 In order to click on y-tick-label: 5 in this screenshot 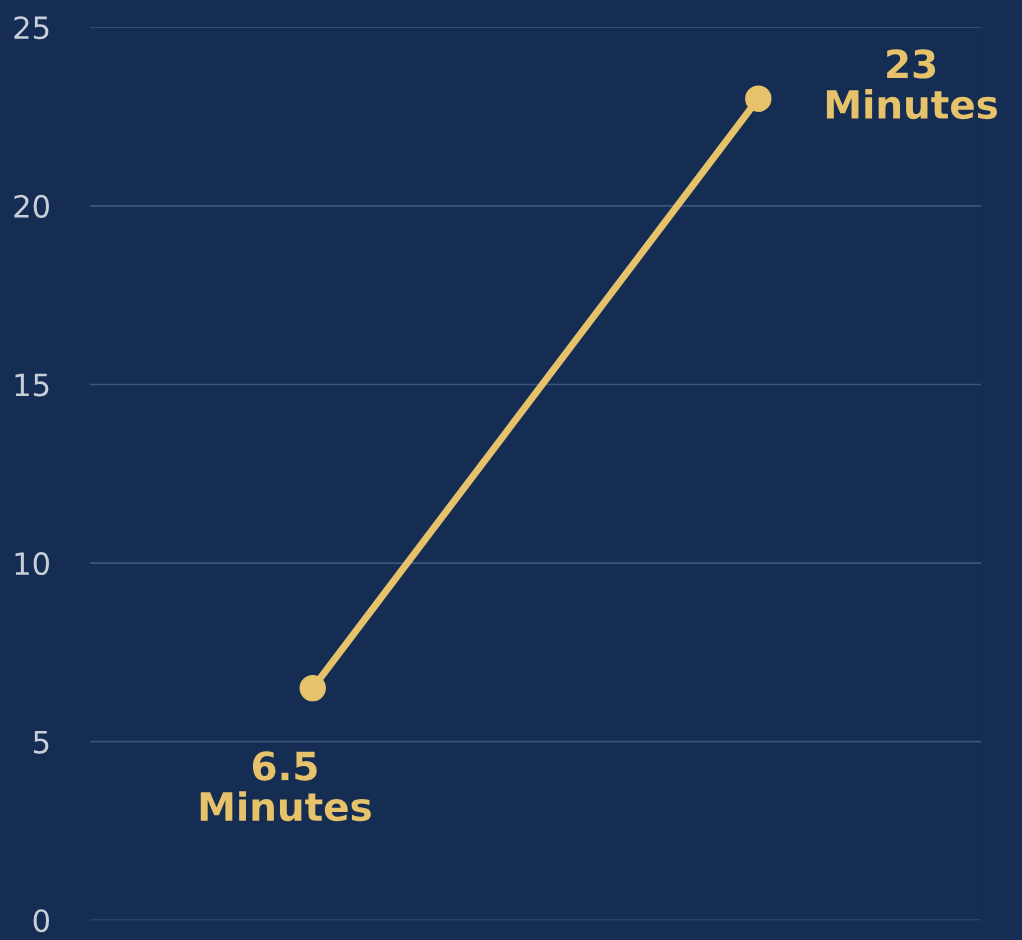, I will do `click(41, 742)`.